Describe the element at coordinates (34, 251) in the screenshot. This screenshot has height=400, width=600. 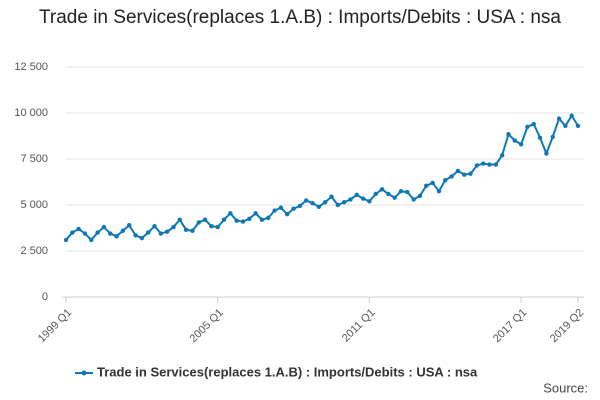
I see `y-tick-label: 2 500` at that location.